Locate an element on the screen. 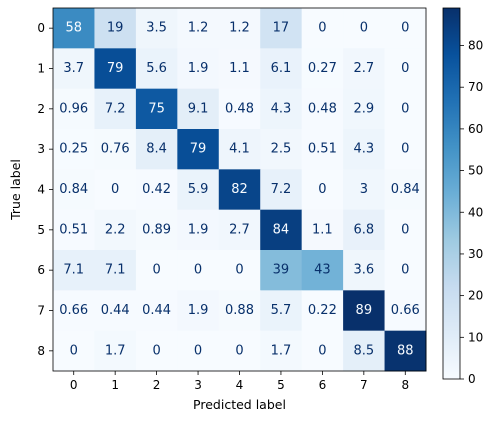 This screenshot has width=498, height=432. colorbar-tick-label-8: 80 is located at coordinates (475, 46).